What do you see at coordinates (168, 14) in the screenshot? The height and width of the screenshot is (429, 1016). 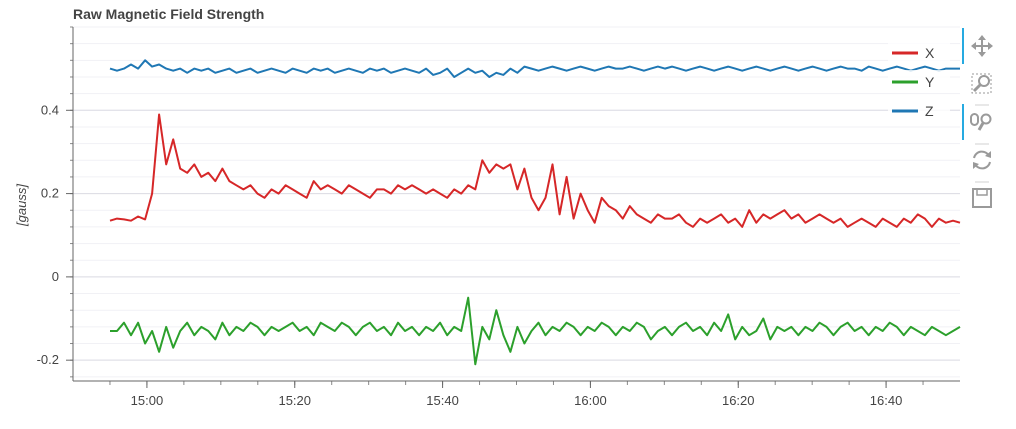 I see `chart-title: Raw Magnetic Field Strength` at bounding box center [168, 14].